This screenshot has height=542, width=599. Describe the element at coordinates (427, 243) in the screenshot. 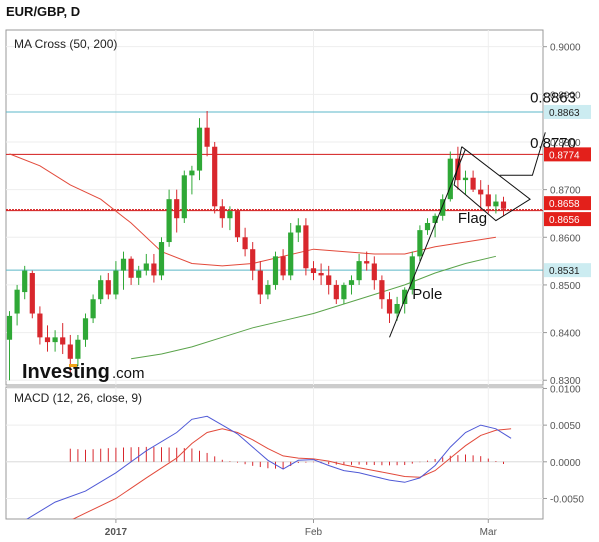

I see `pole-line` at that location.